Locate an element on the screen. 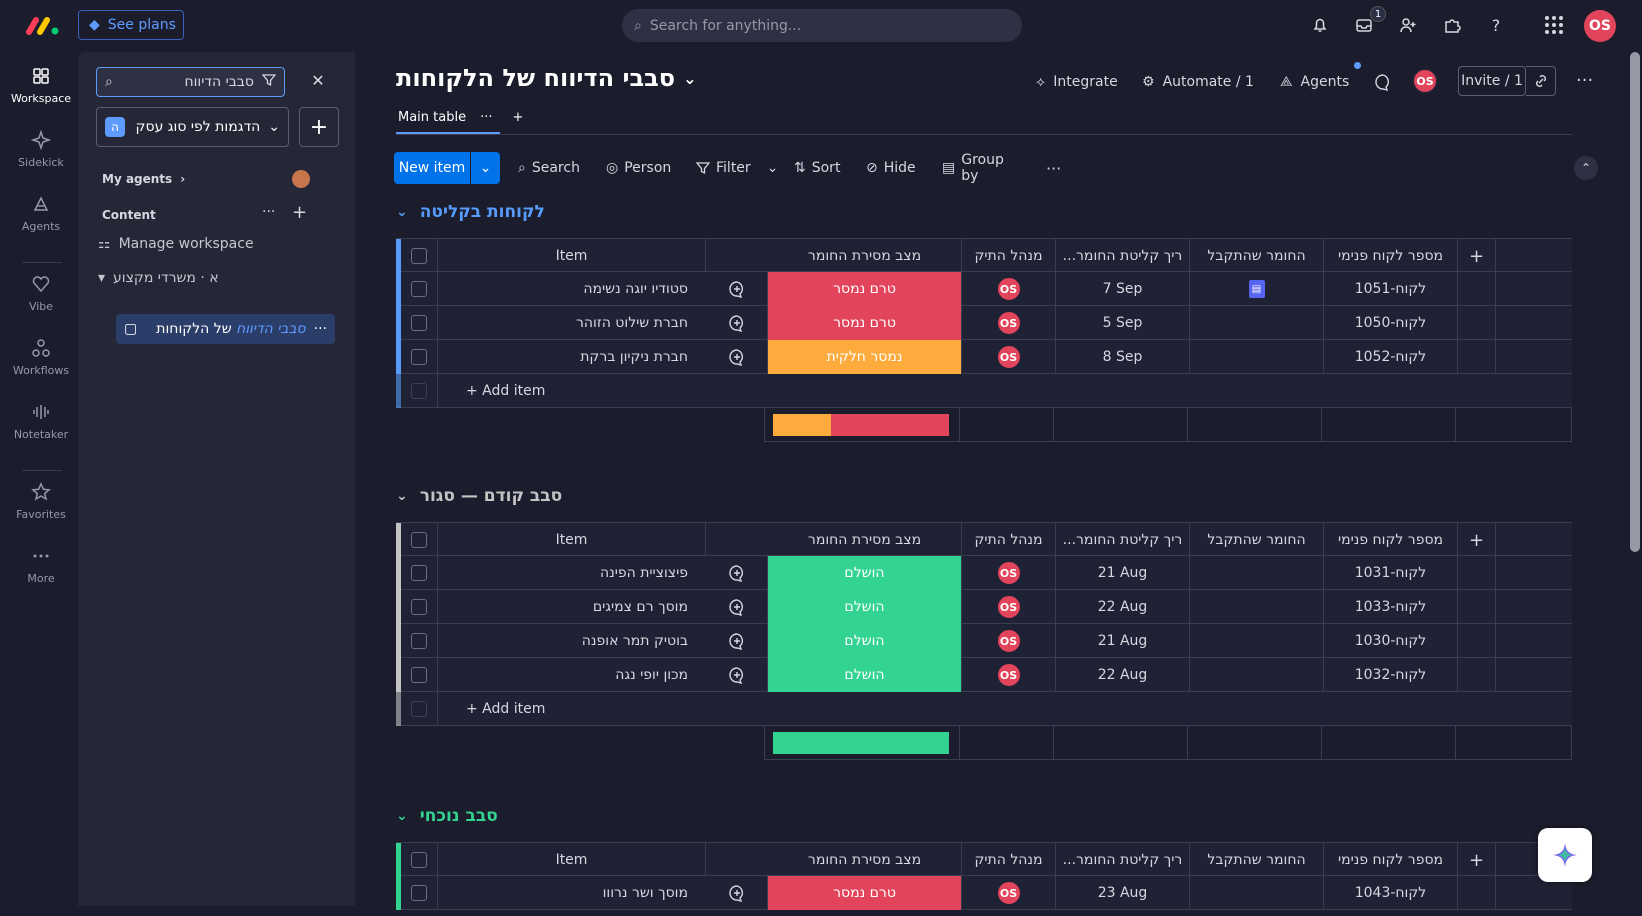 The height and width of the screenshot is (916, 1642). apps-grid-icon is located at coordinates (1554, 25).